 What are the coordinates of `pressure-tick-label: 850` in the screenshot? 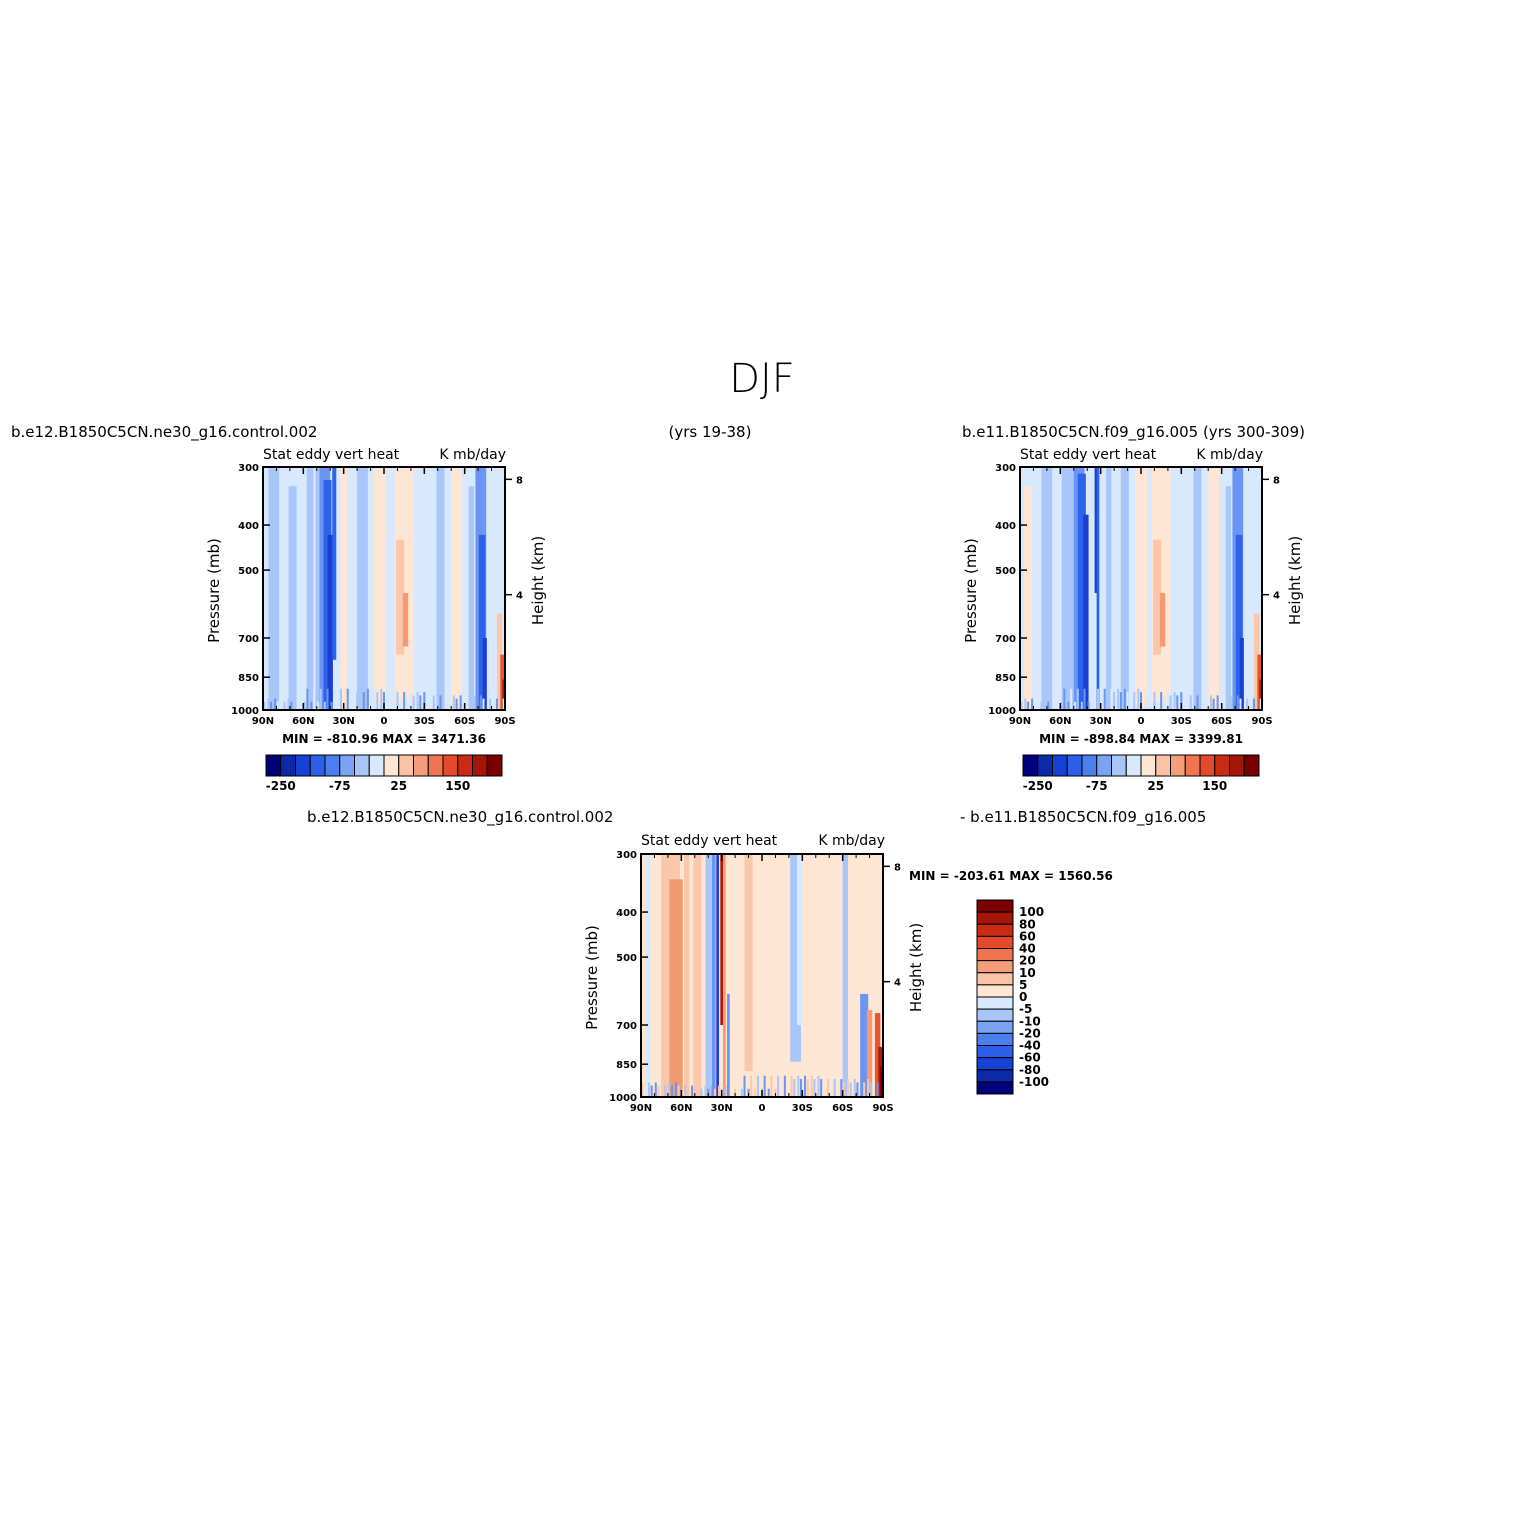 It's located at (248, 678).